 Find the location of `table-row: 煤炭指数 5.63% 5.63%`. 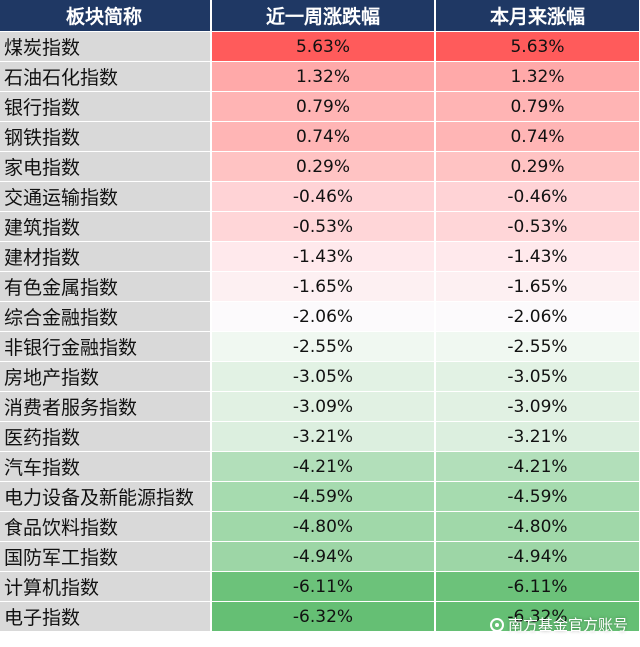

table-row: 煤炭指数 5.63% 5.63% is located at coordinates (320, 46).